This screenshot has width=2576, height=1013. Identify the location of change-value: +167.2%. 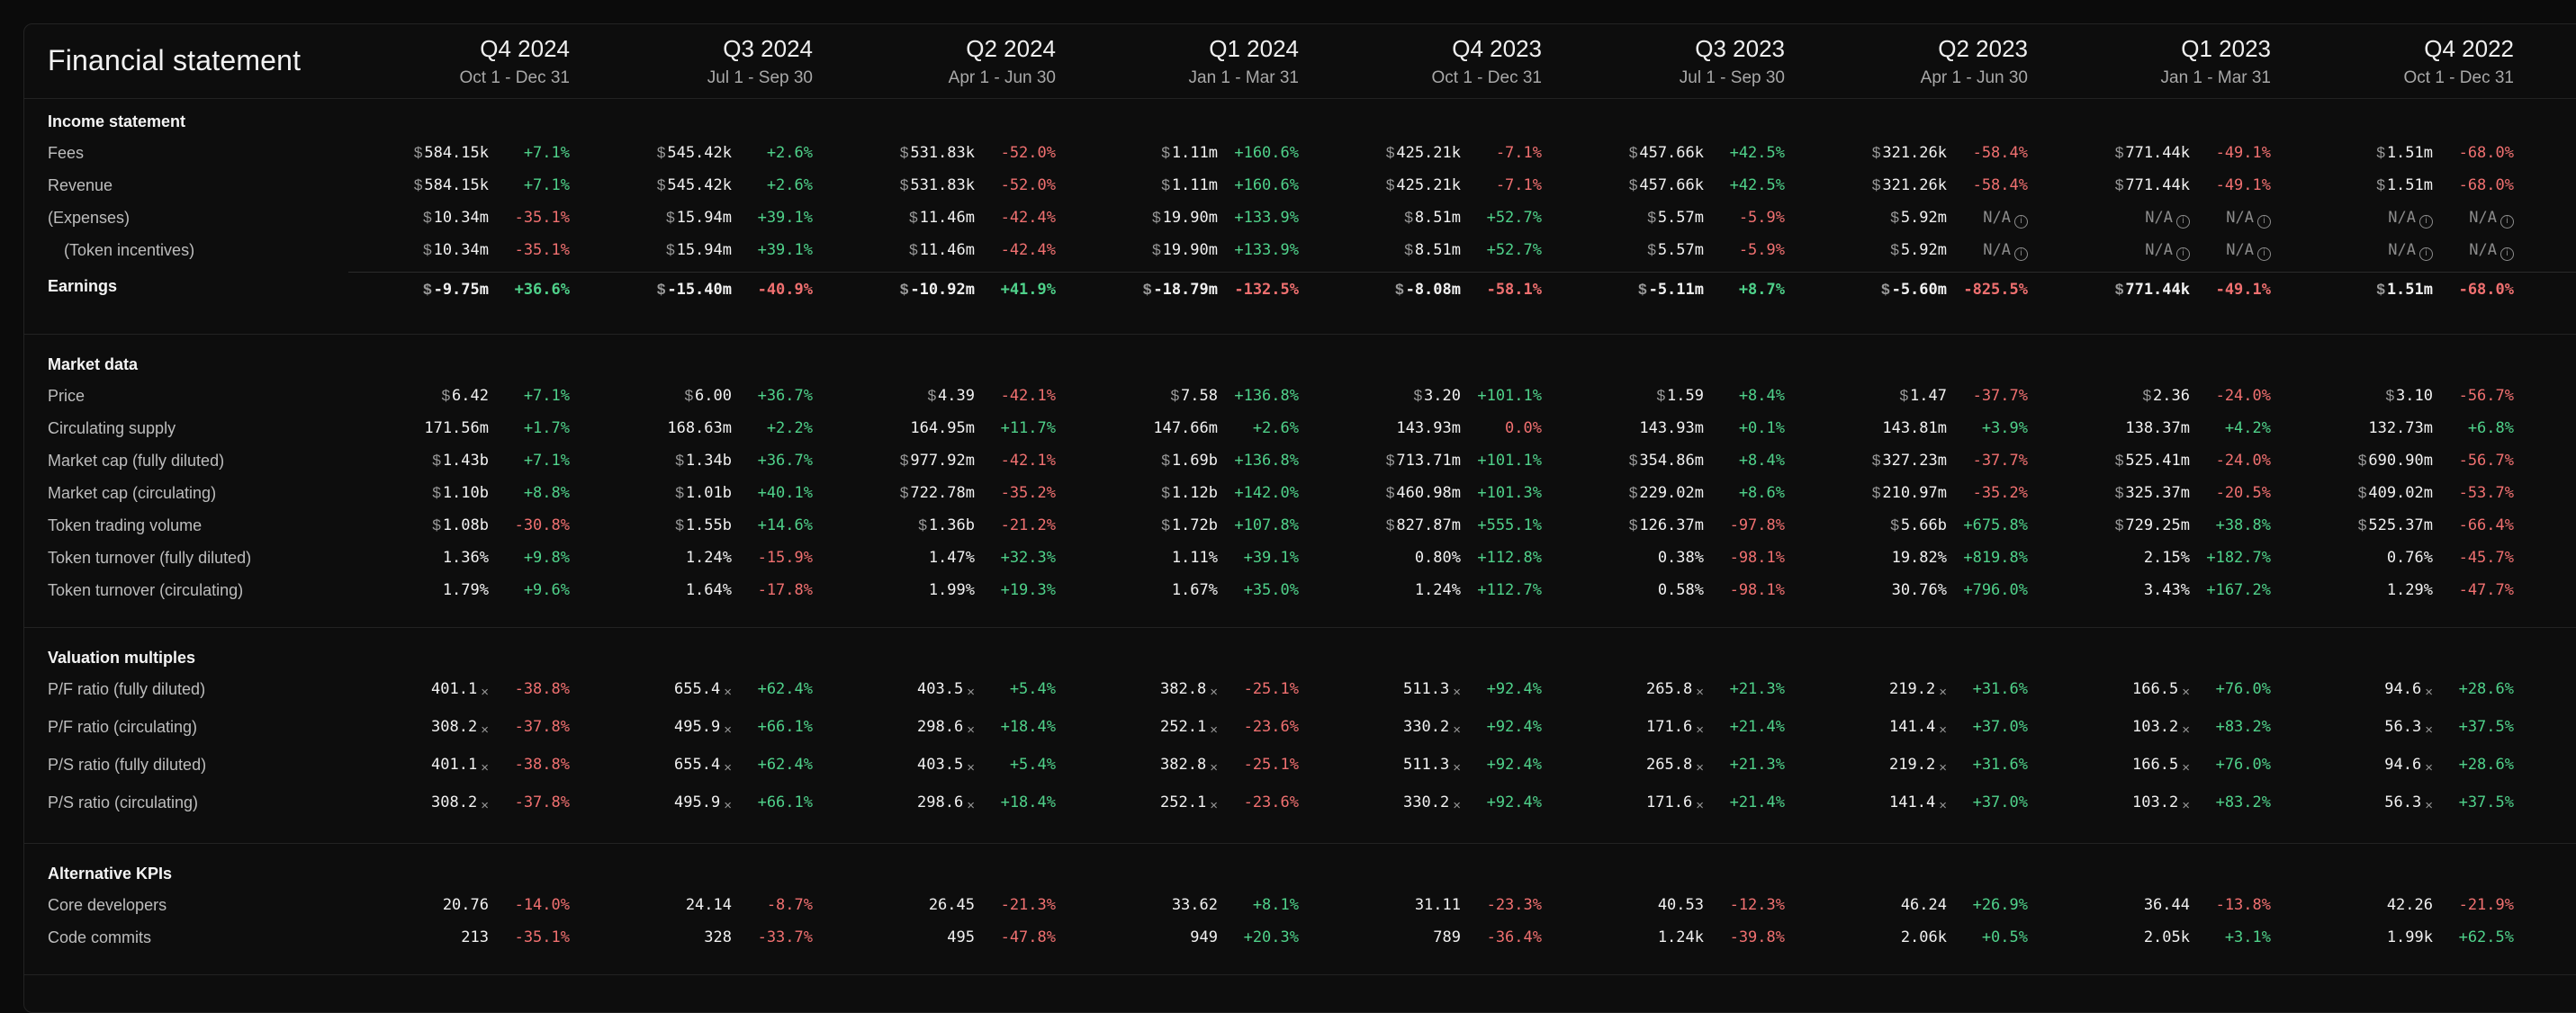
(2238, 590).